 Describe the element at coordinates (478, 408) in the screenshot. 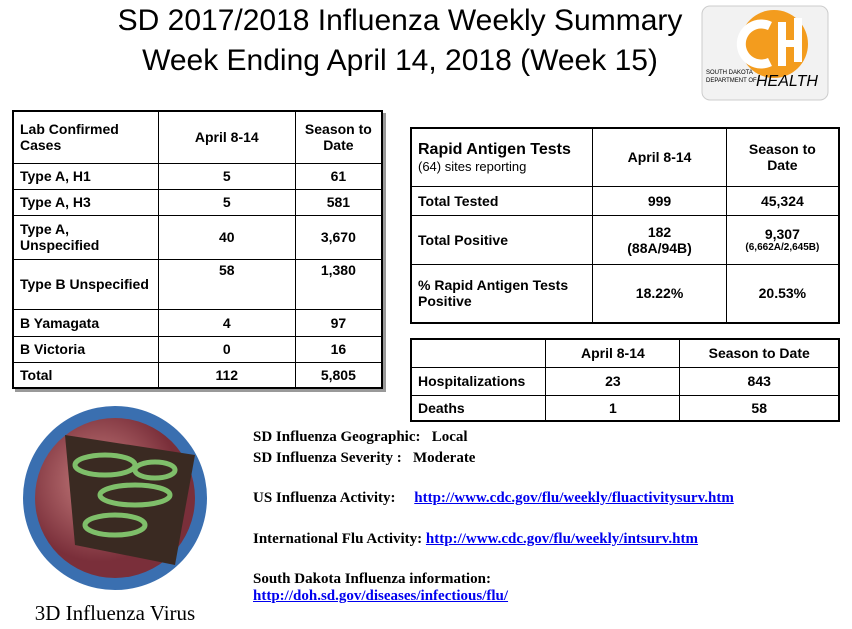

I see `table-cell: Deaths` at that location.